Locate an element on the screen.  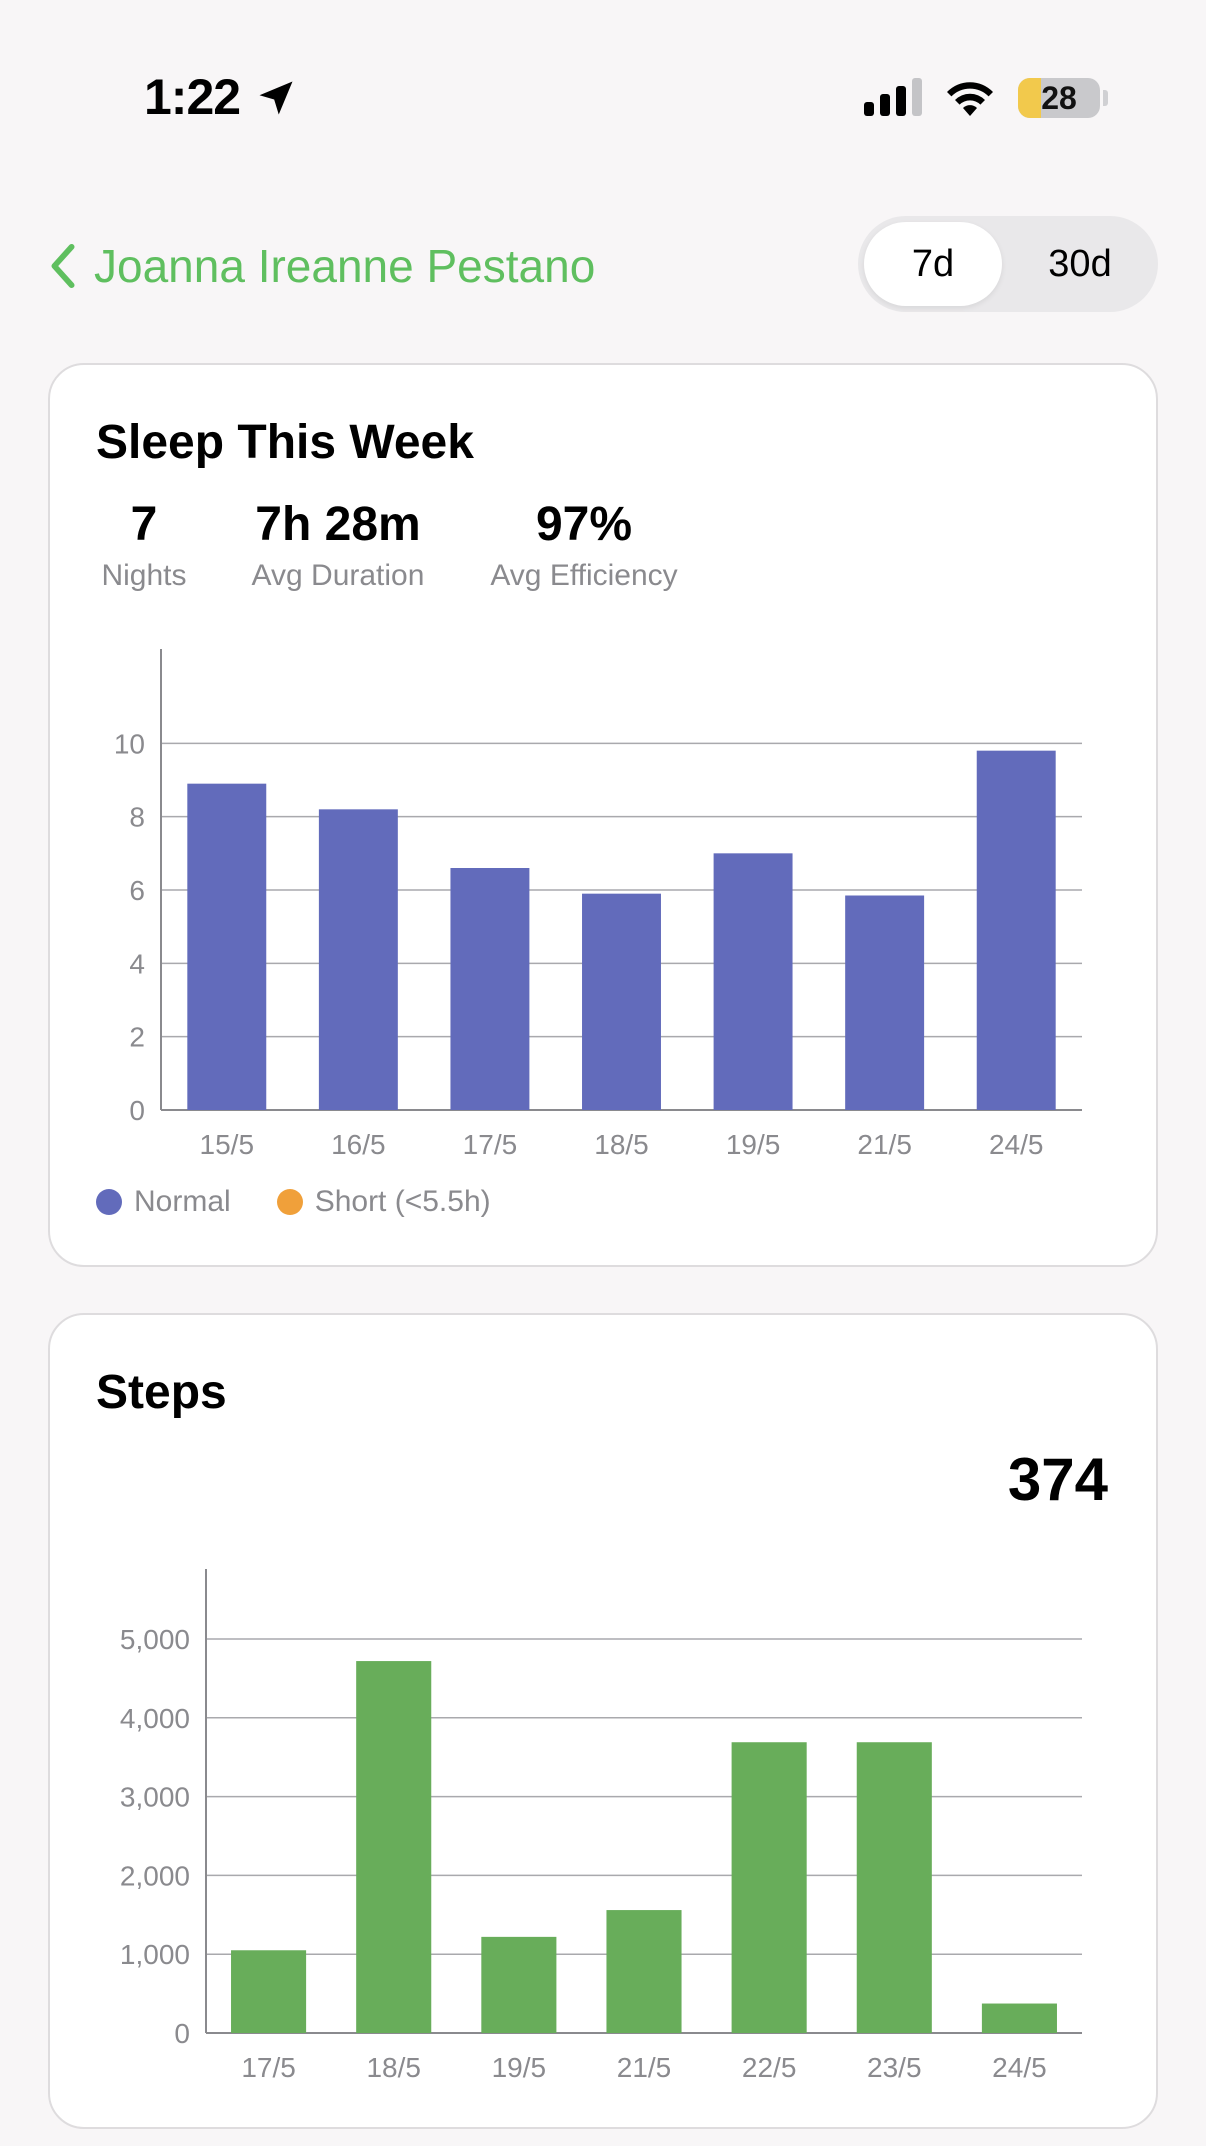
stat-avg-efficiency-label: Avg Efficiency is located at coordinates (584, 575).